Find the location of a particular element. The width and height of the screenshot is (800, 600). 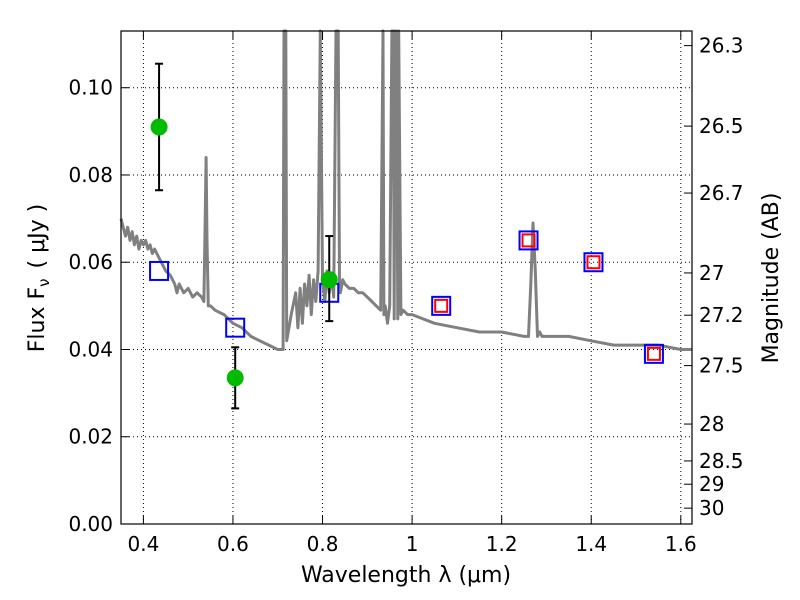

x-tick-label: 1.6 is located at coordinates (681, 544).